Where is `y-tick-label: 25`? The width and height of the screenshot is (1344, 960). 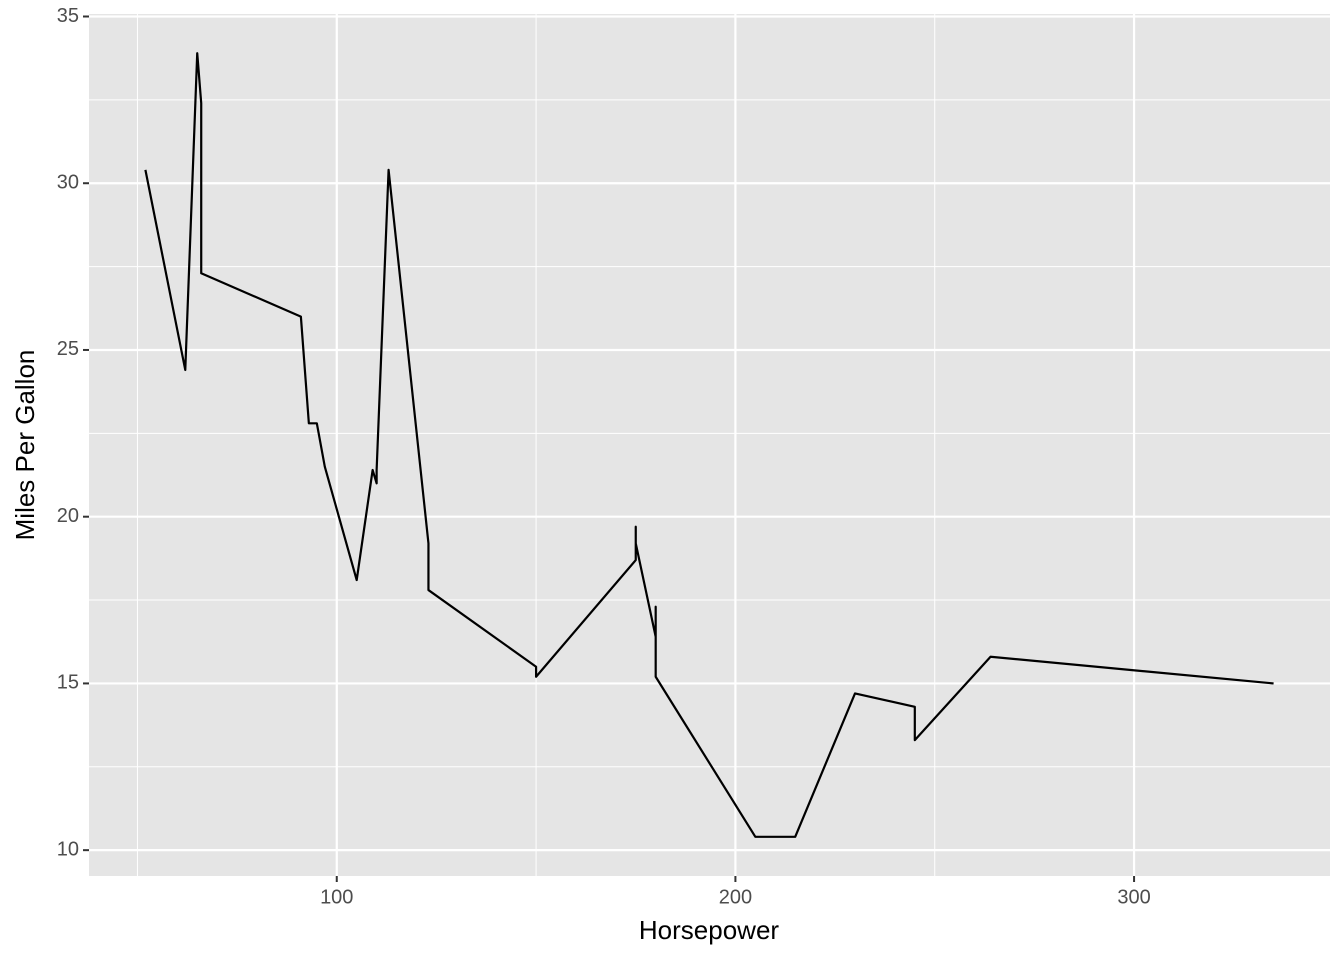 y-tick-label: 25 is located at coordinates (68, 349).